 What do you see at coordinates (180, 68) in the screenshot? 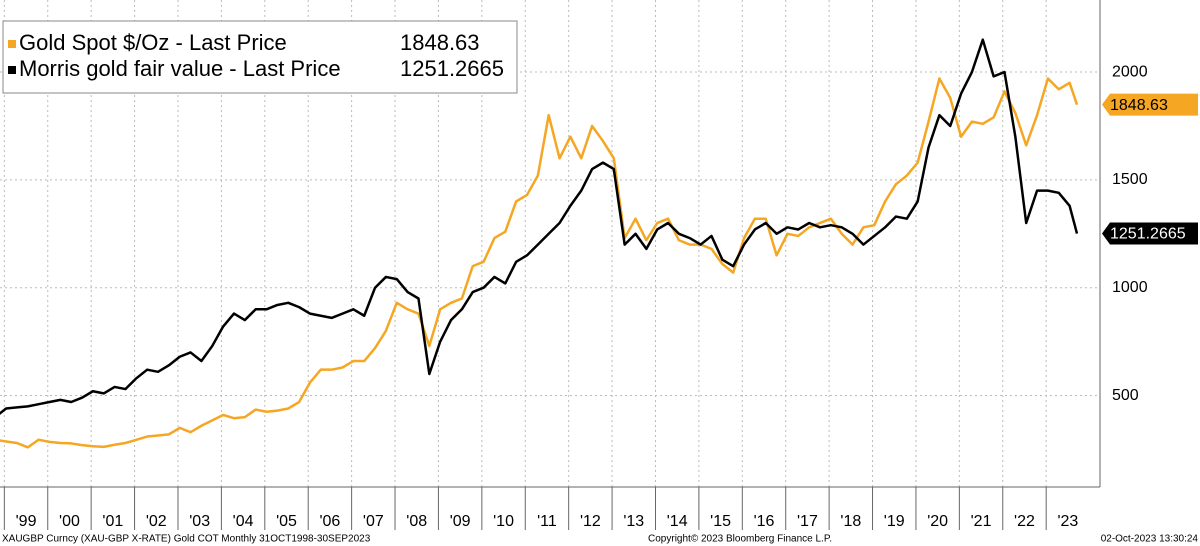
I see `legend-label: Morris gold fair value - Last Price` at bounding box center [180, 68].